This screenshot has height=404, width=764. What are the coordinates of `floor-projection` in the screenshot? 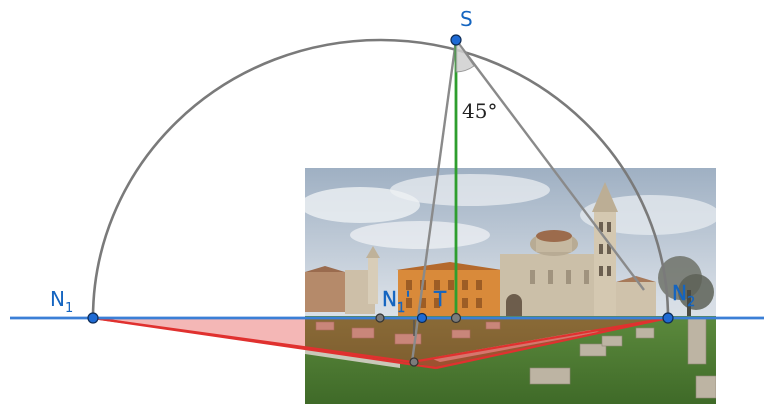 It's located at (380, 343).